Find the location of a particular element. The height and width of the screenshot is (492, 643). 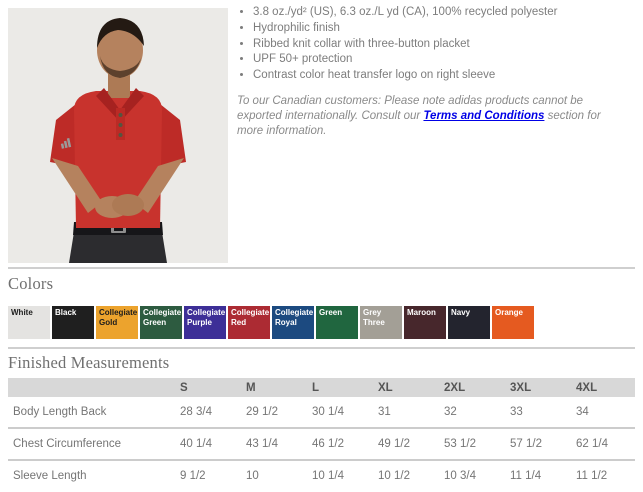

measurement-value: 53 1/2 is located at coordinates (460, 444).